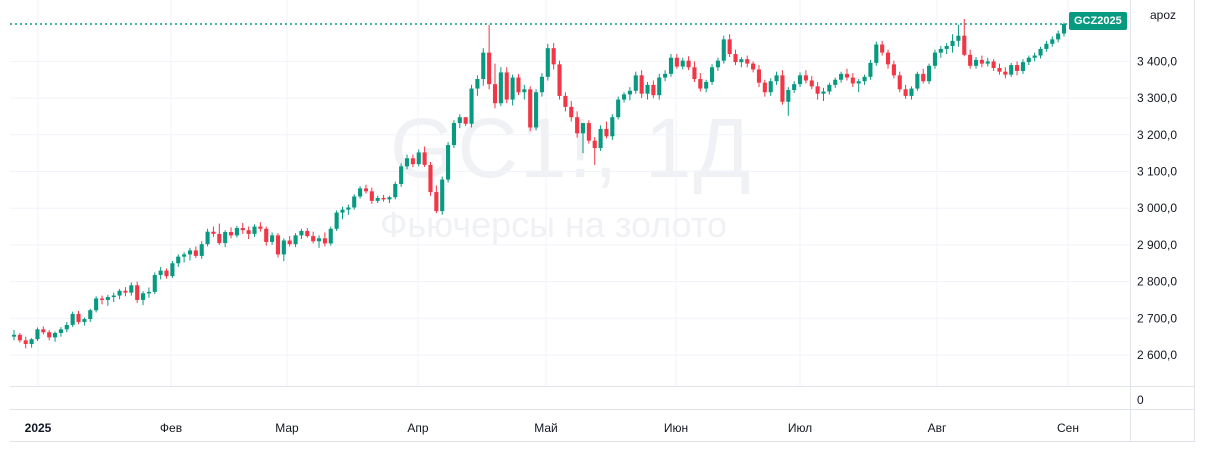  Describe the element at coordinates (1098, 21) in the screenshot. I see `symbol-price-tag: GCZ2025` at that location.